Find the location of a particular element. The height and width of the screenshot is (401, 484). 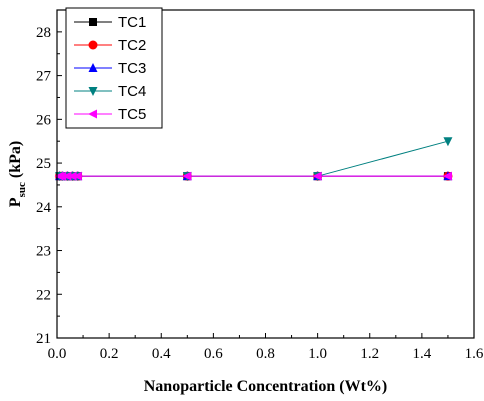

y-tick-label: 25 is located at coordinates (43, 164).